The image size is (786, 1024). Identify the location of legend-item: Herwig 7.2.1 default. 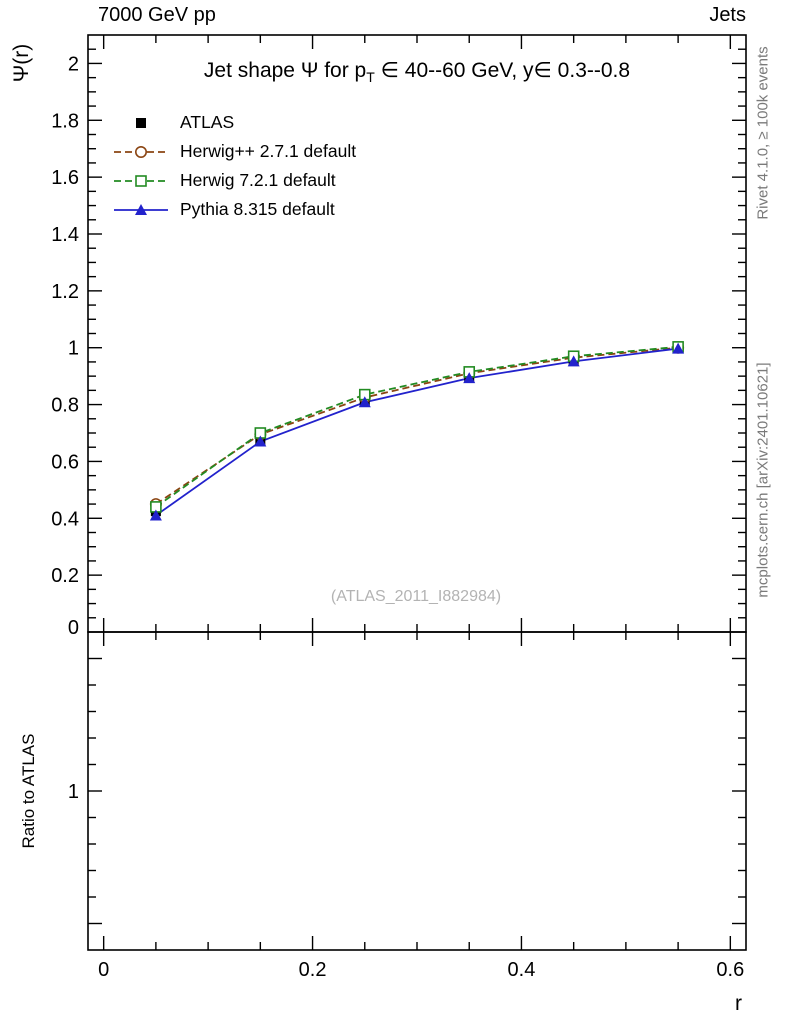
(234, 180).